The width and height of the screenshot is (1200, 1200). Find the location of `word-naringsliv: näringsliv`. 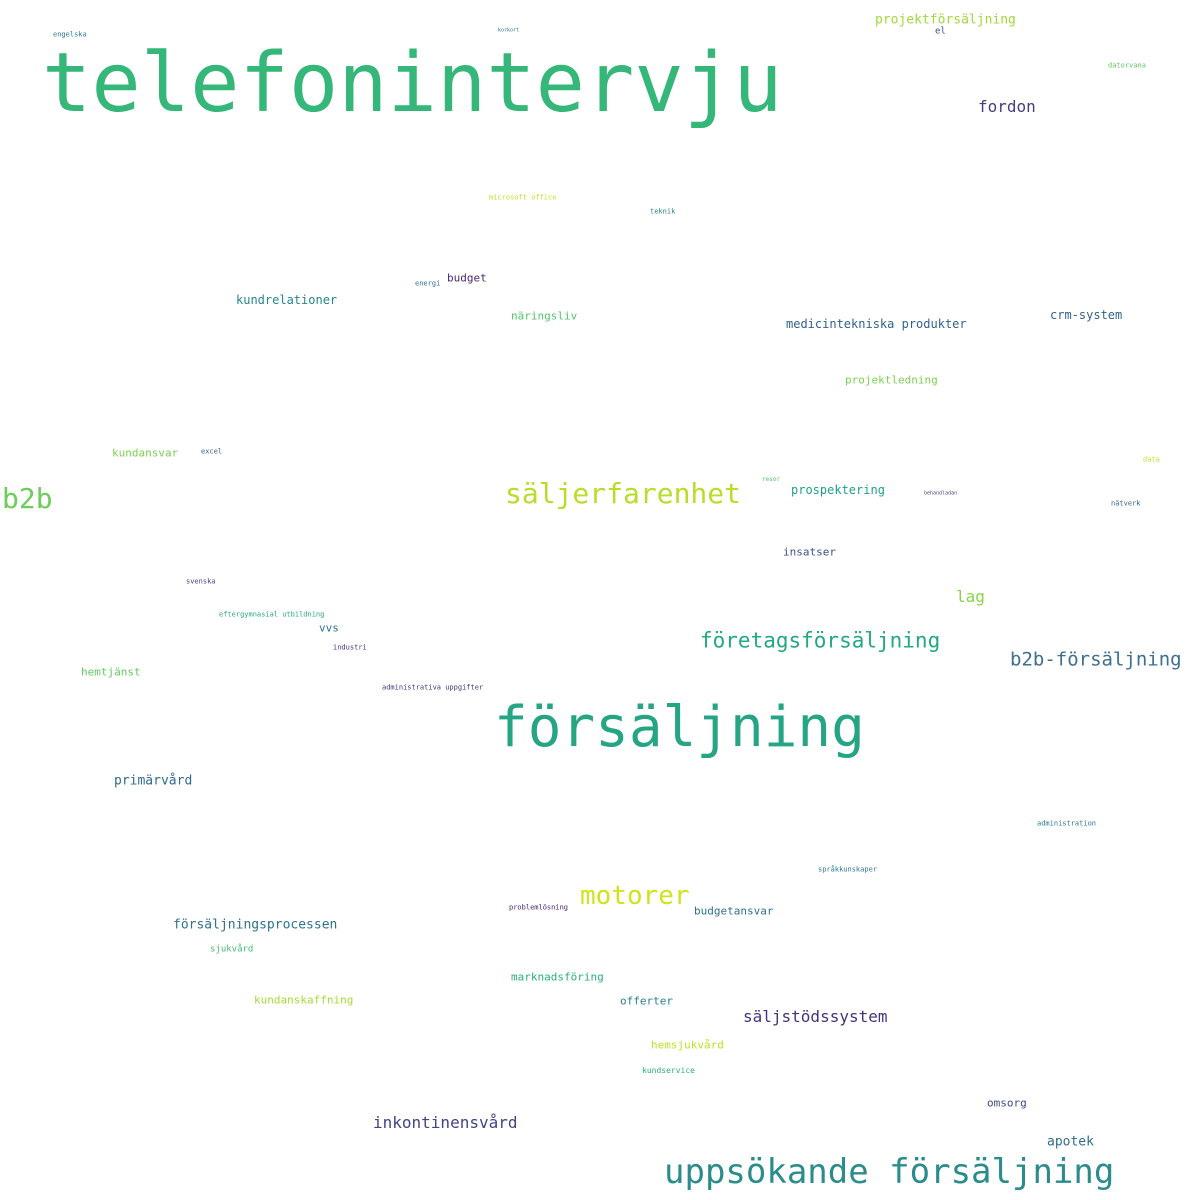

word-naringsliv: näringsliv is located at coordinates (544, 316).